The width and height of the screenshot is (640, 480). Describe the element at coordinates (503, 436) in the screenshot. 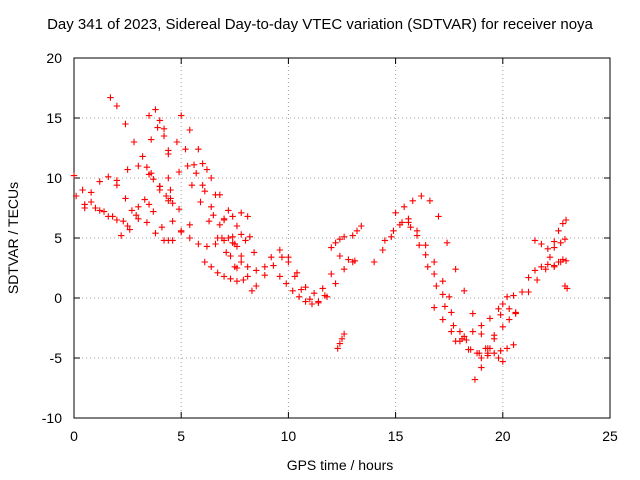

I see `x-tick-label: 20` at that location.